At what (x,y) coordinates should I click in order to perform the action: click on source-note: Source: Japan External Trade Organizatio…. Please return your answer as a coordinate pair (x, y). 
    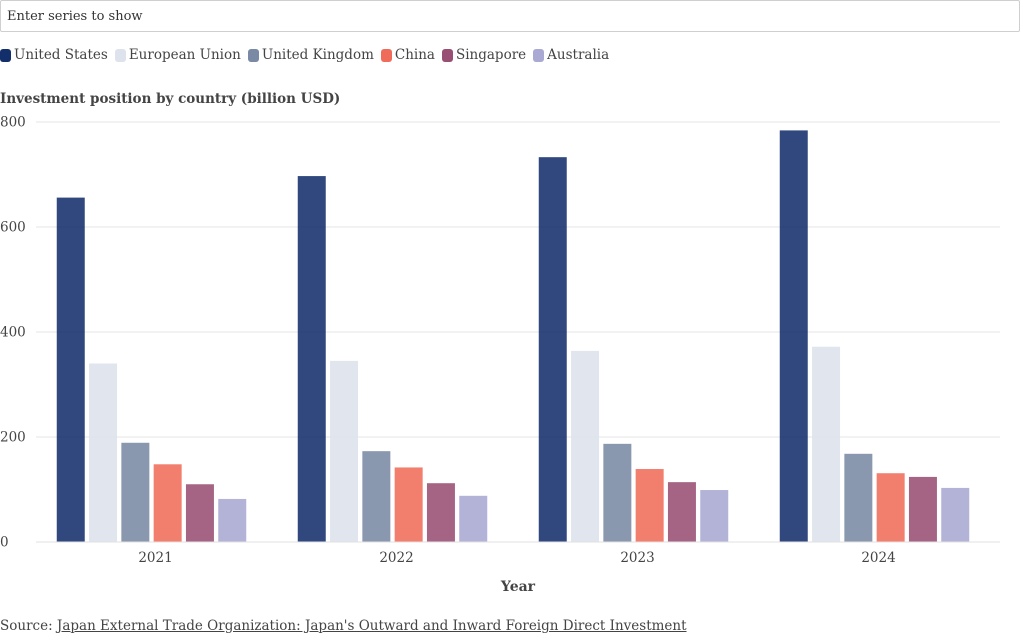
    Looking at the image, I should click on (343, 626).